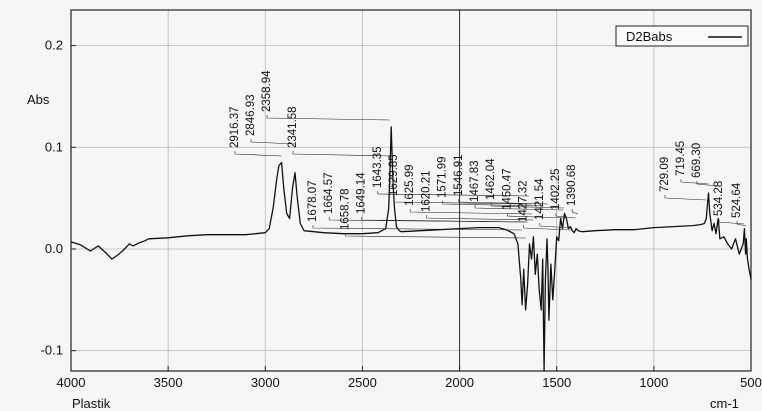 Image resolution: width=762 pixels, height=411 pixels. What do you see at coordinates (443, 177) in the screenshot?
I see `peak-label: 1571.99` at bounding box center [443, 177].